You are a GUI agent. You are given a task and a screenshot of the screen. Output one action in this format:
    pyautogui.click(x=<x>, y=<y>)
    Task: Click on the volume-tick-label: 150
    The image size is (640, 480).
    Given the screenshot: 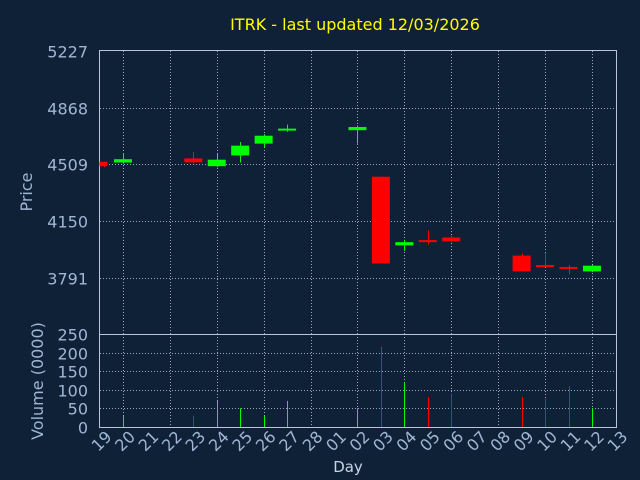 What is the action you would take?
    pyautogui.click(x=72, y=372)
    